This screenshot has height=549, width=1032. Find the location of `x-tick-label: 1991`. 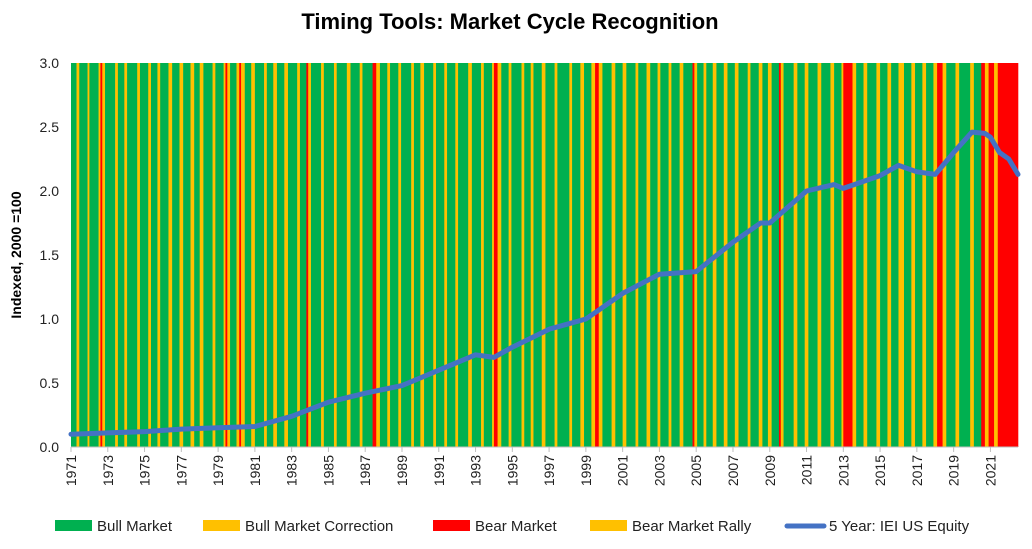

x-tick-label: 1991 is located at coordinates (439, 470).